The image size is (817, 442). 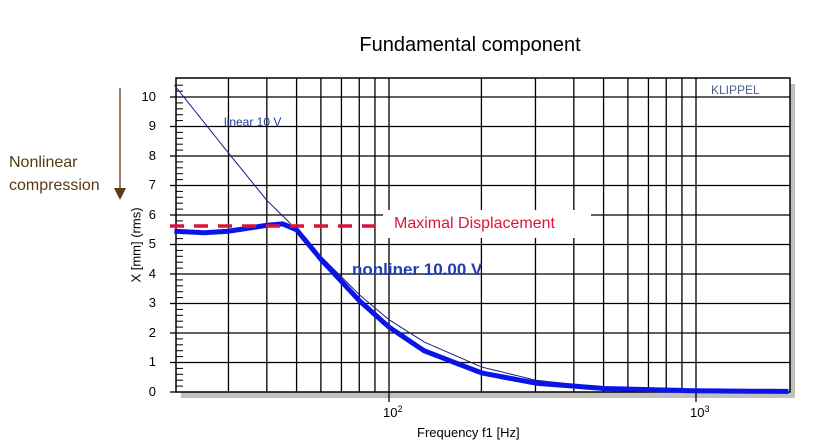 I want to click on nonlinear-compression-annotation: Nonlinear compression, so click(x=54, y=174).